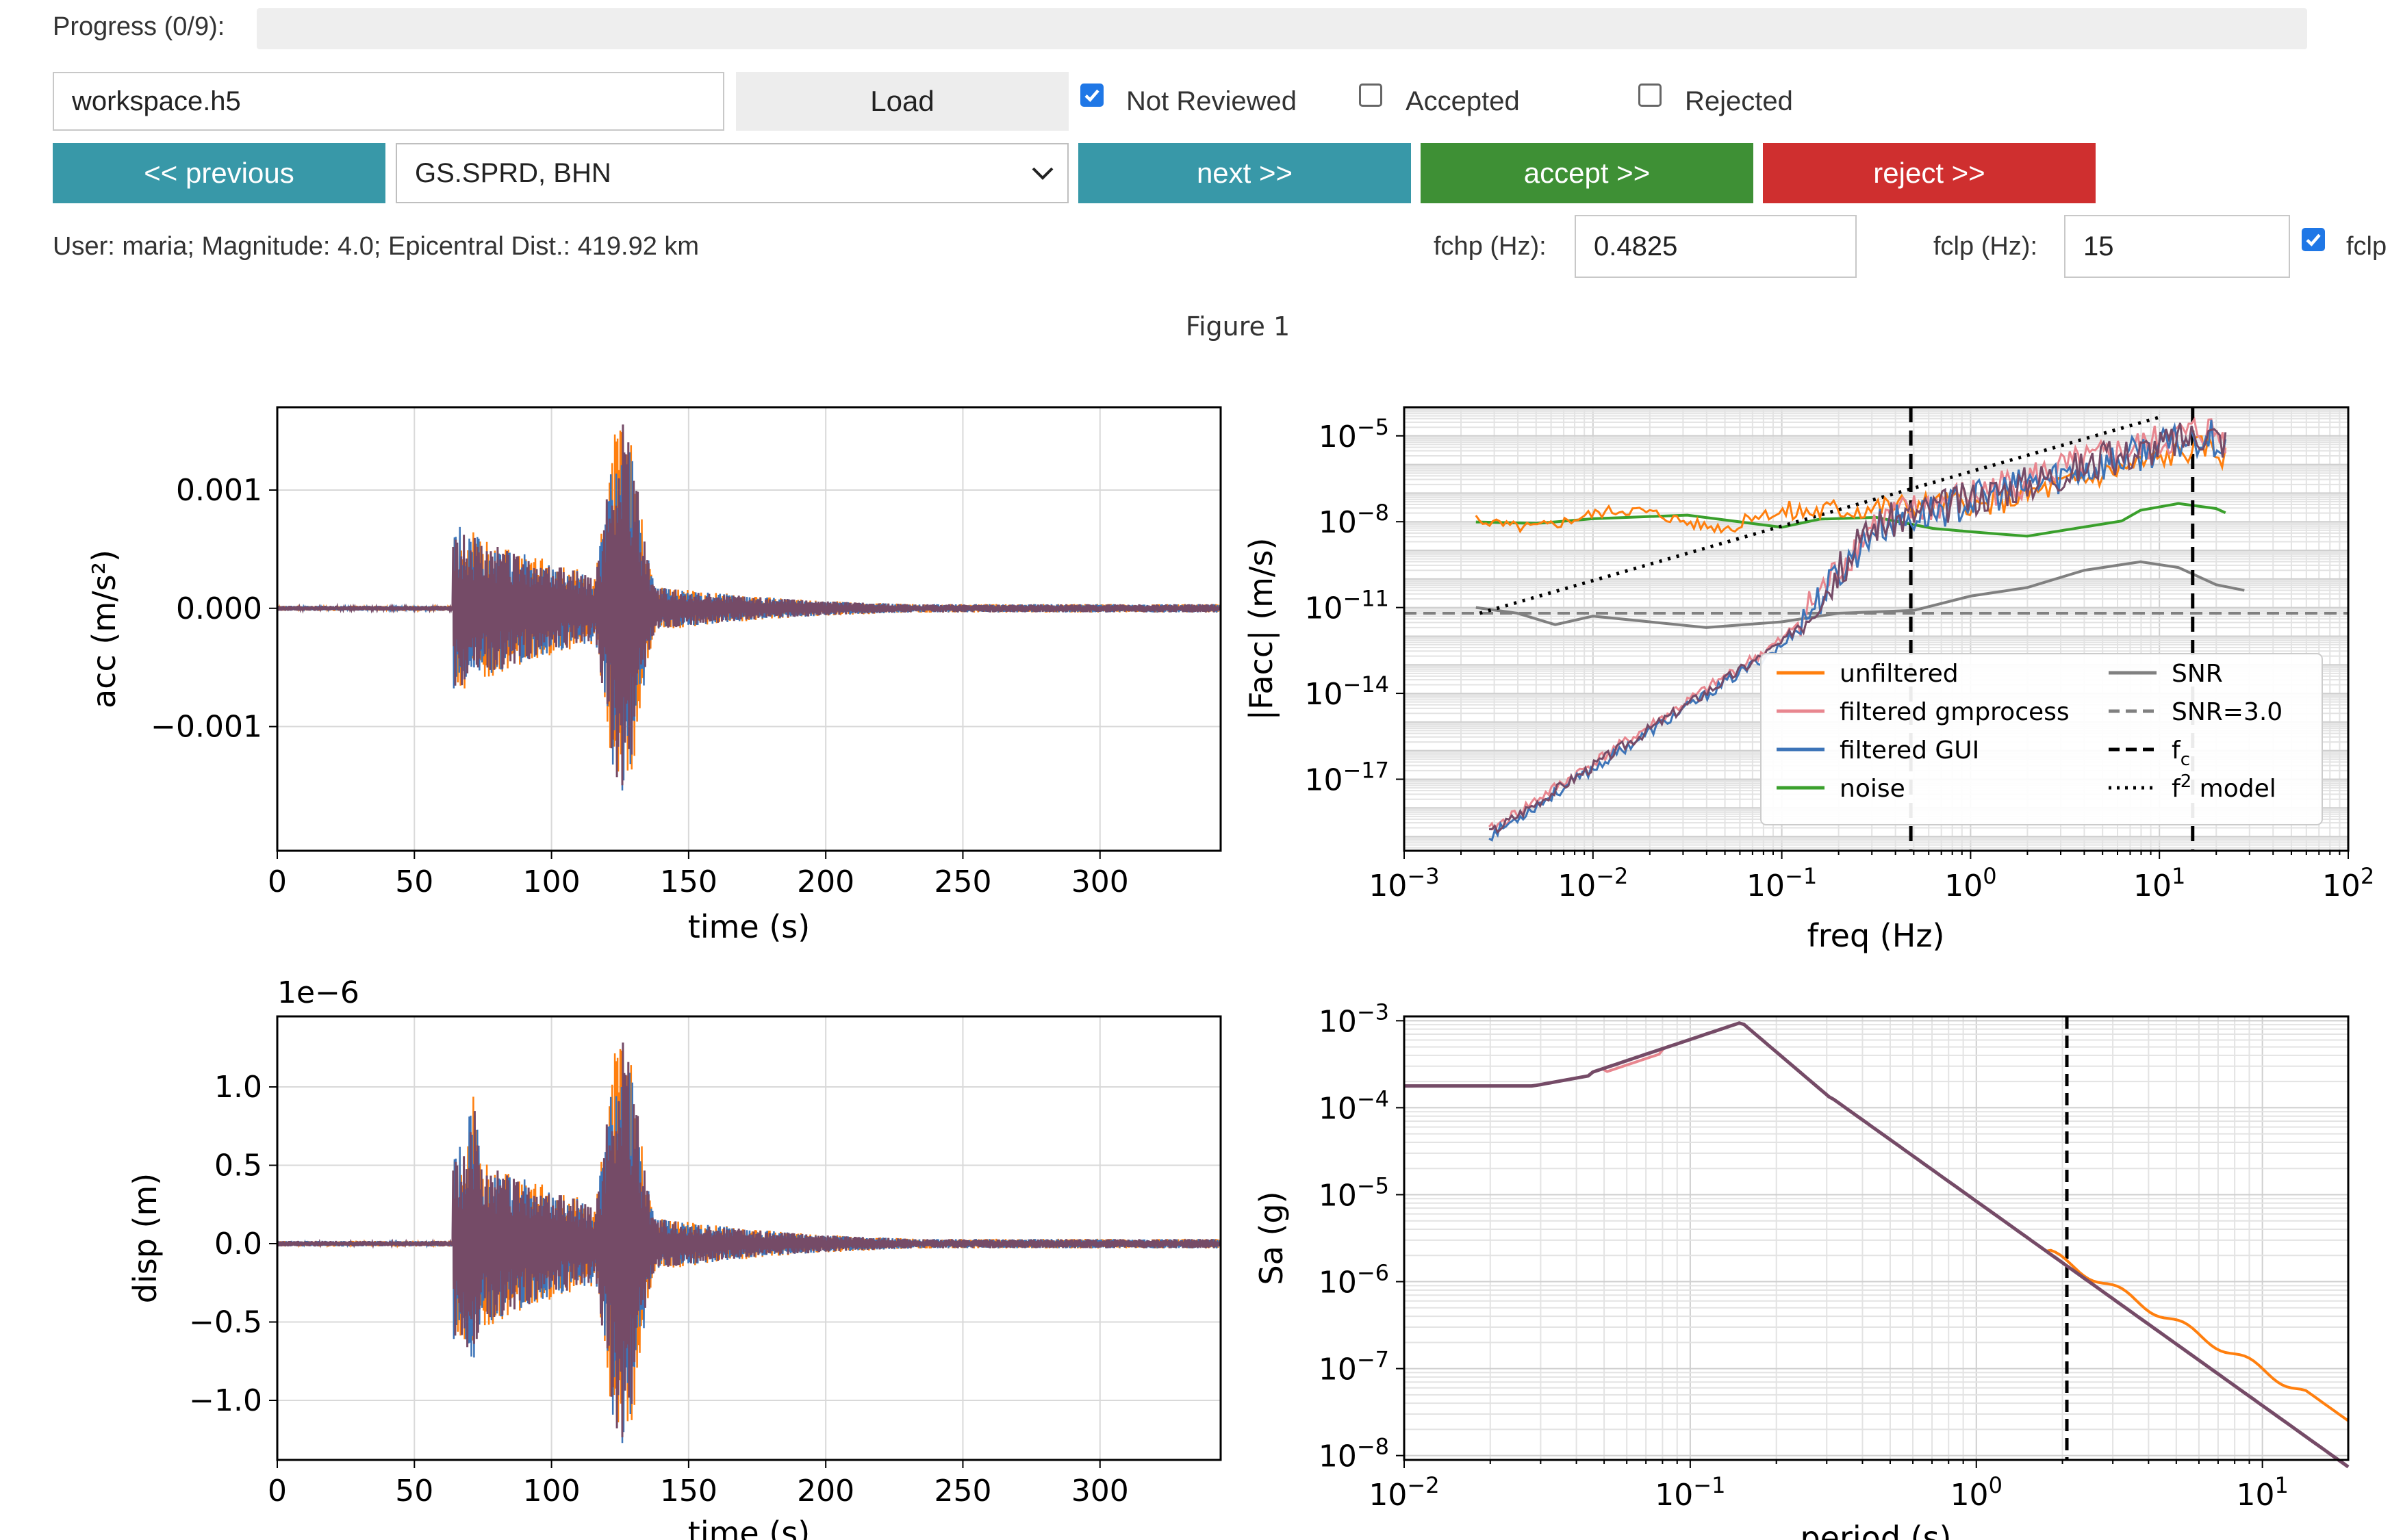 This screenshot has width=2403, height=1540. I want to click on fas-xtick-label: 10¹, so click(2159, 883).